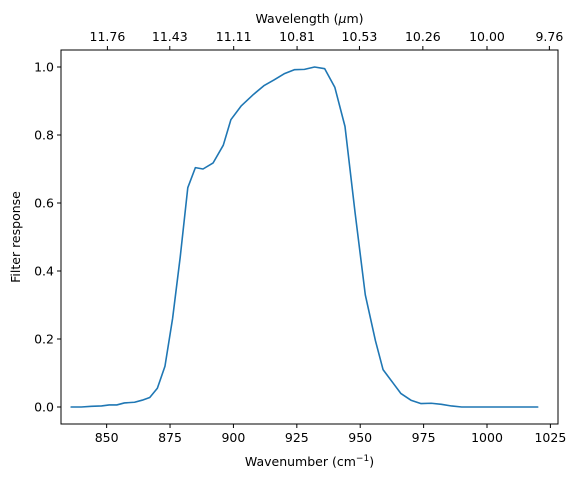 The width and height of the screenshot is (573, 480). What do you see at coordinates (107, 437) in the screenshot?
I see `x-tick-label: 850` at bounding box center [107, 437].